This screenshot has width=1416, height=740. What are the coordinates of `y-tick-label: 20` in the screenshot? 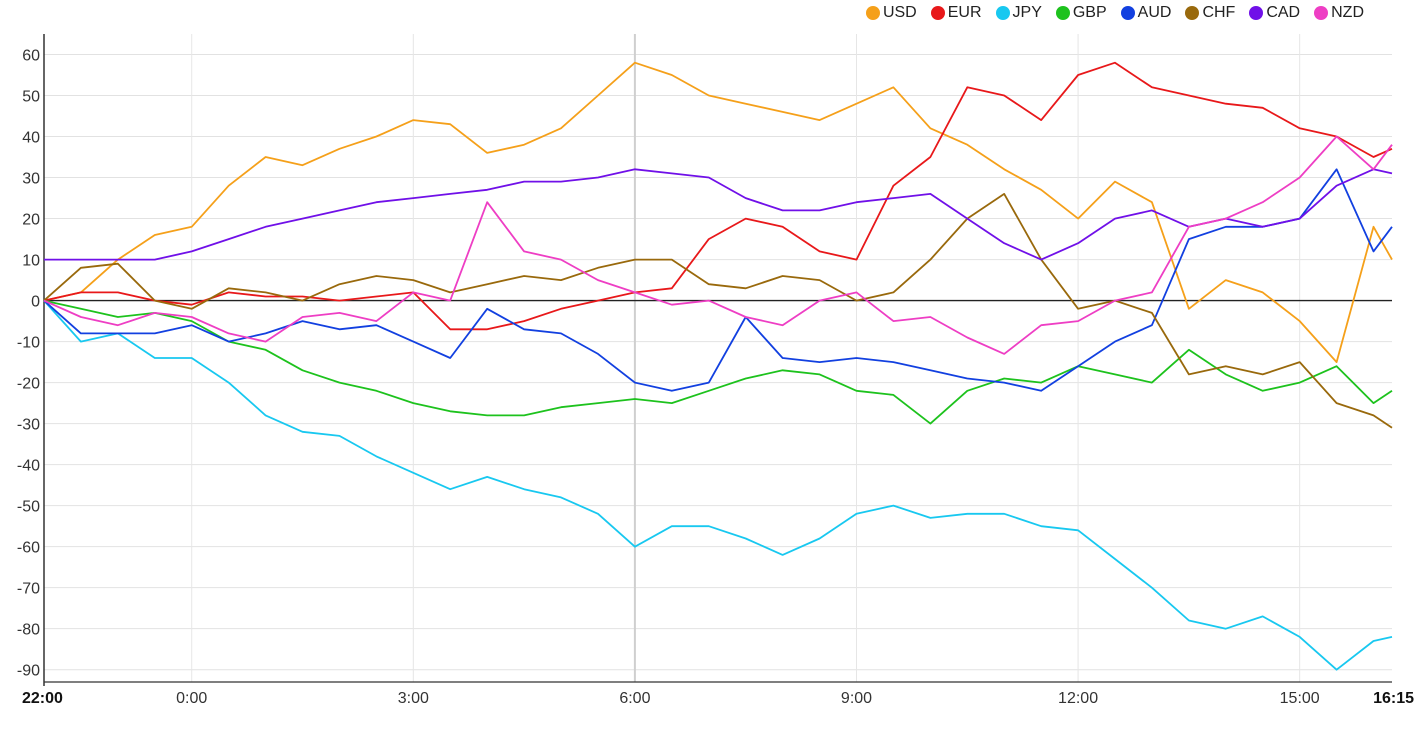 It's located at (31, 220).